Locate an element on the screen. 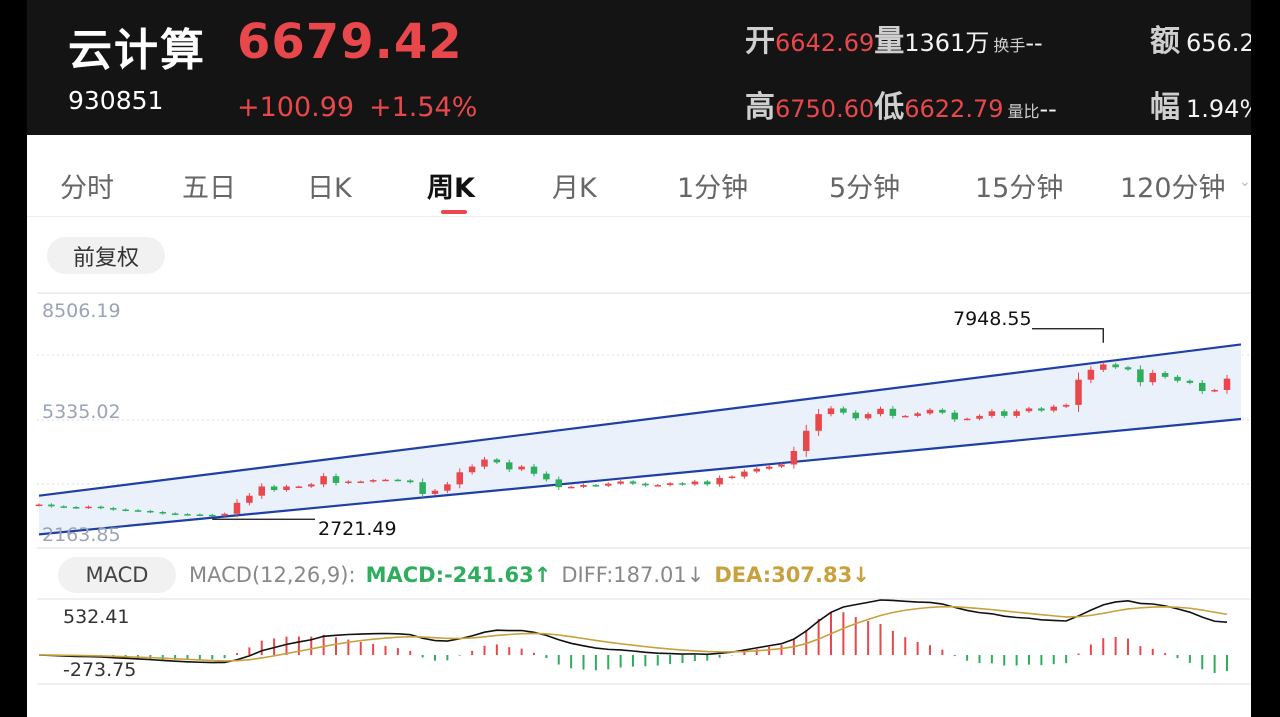 This screenshot has width=1280, height=717. price-change-percent: +1.54% is located at coordinates (423, 107).